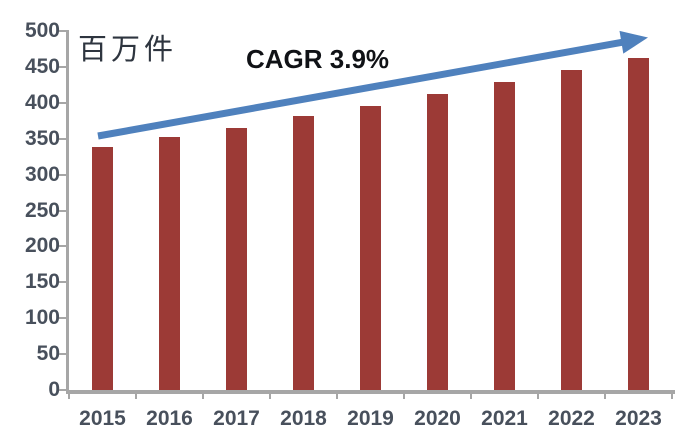 The width and height of the screenshot is (680, 447). I want to click on y-axis-unit-label: 百万件, so click(128, 50).